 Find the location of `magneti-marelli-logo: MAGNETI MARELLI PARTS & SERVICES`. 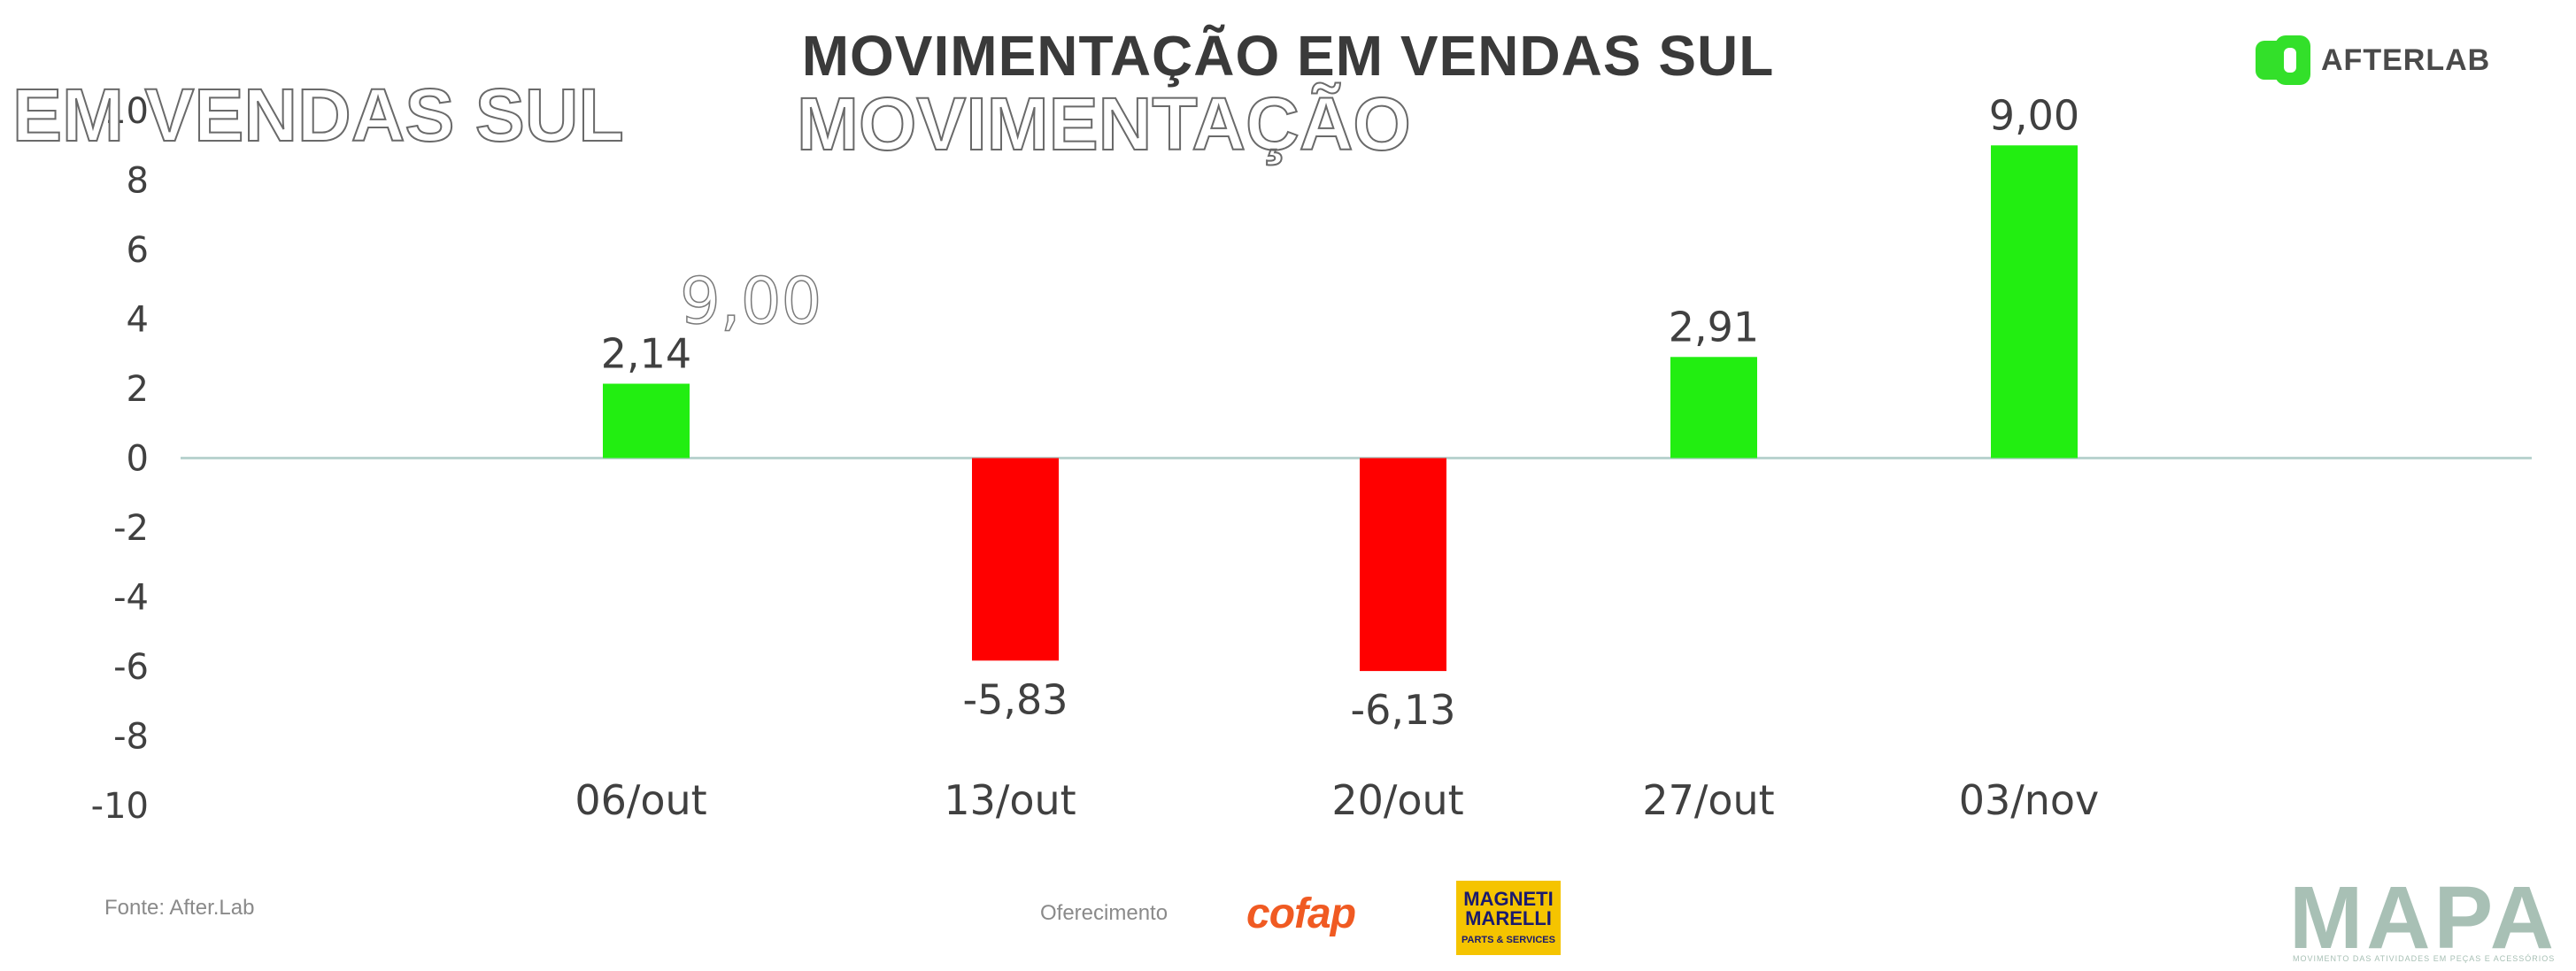

magneti-marelli-logo: MAGNETI MARELLI PARTS & SERVICES is located at coordinates (1508, 918).